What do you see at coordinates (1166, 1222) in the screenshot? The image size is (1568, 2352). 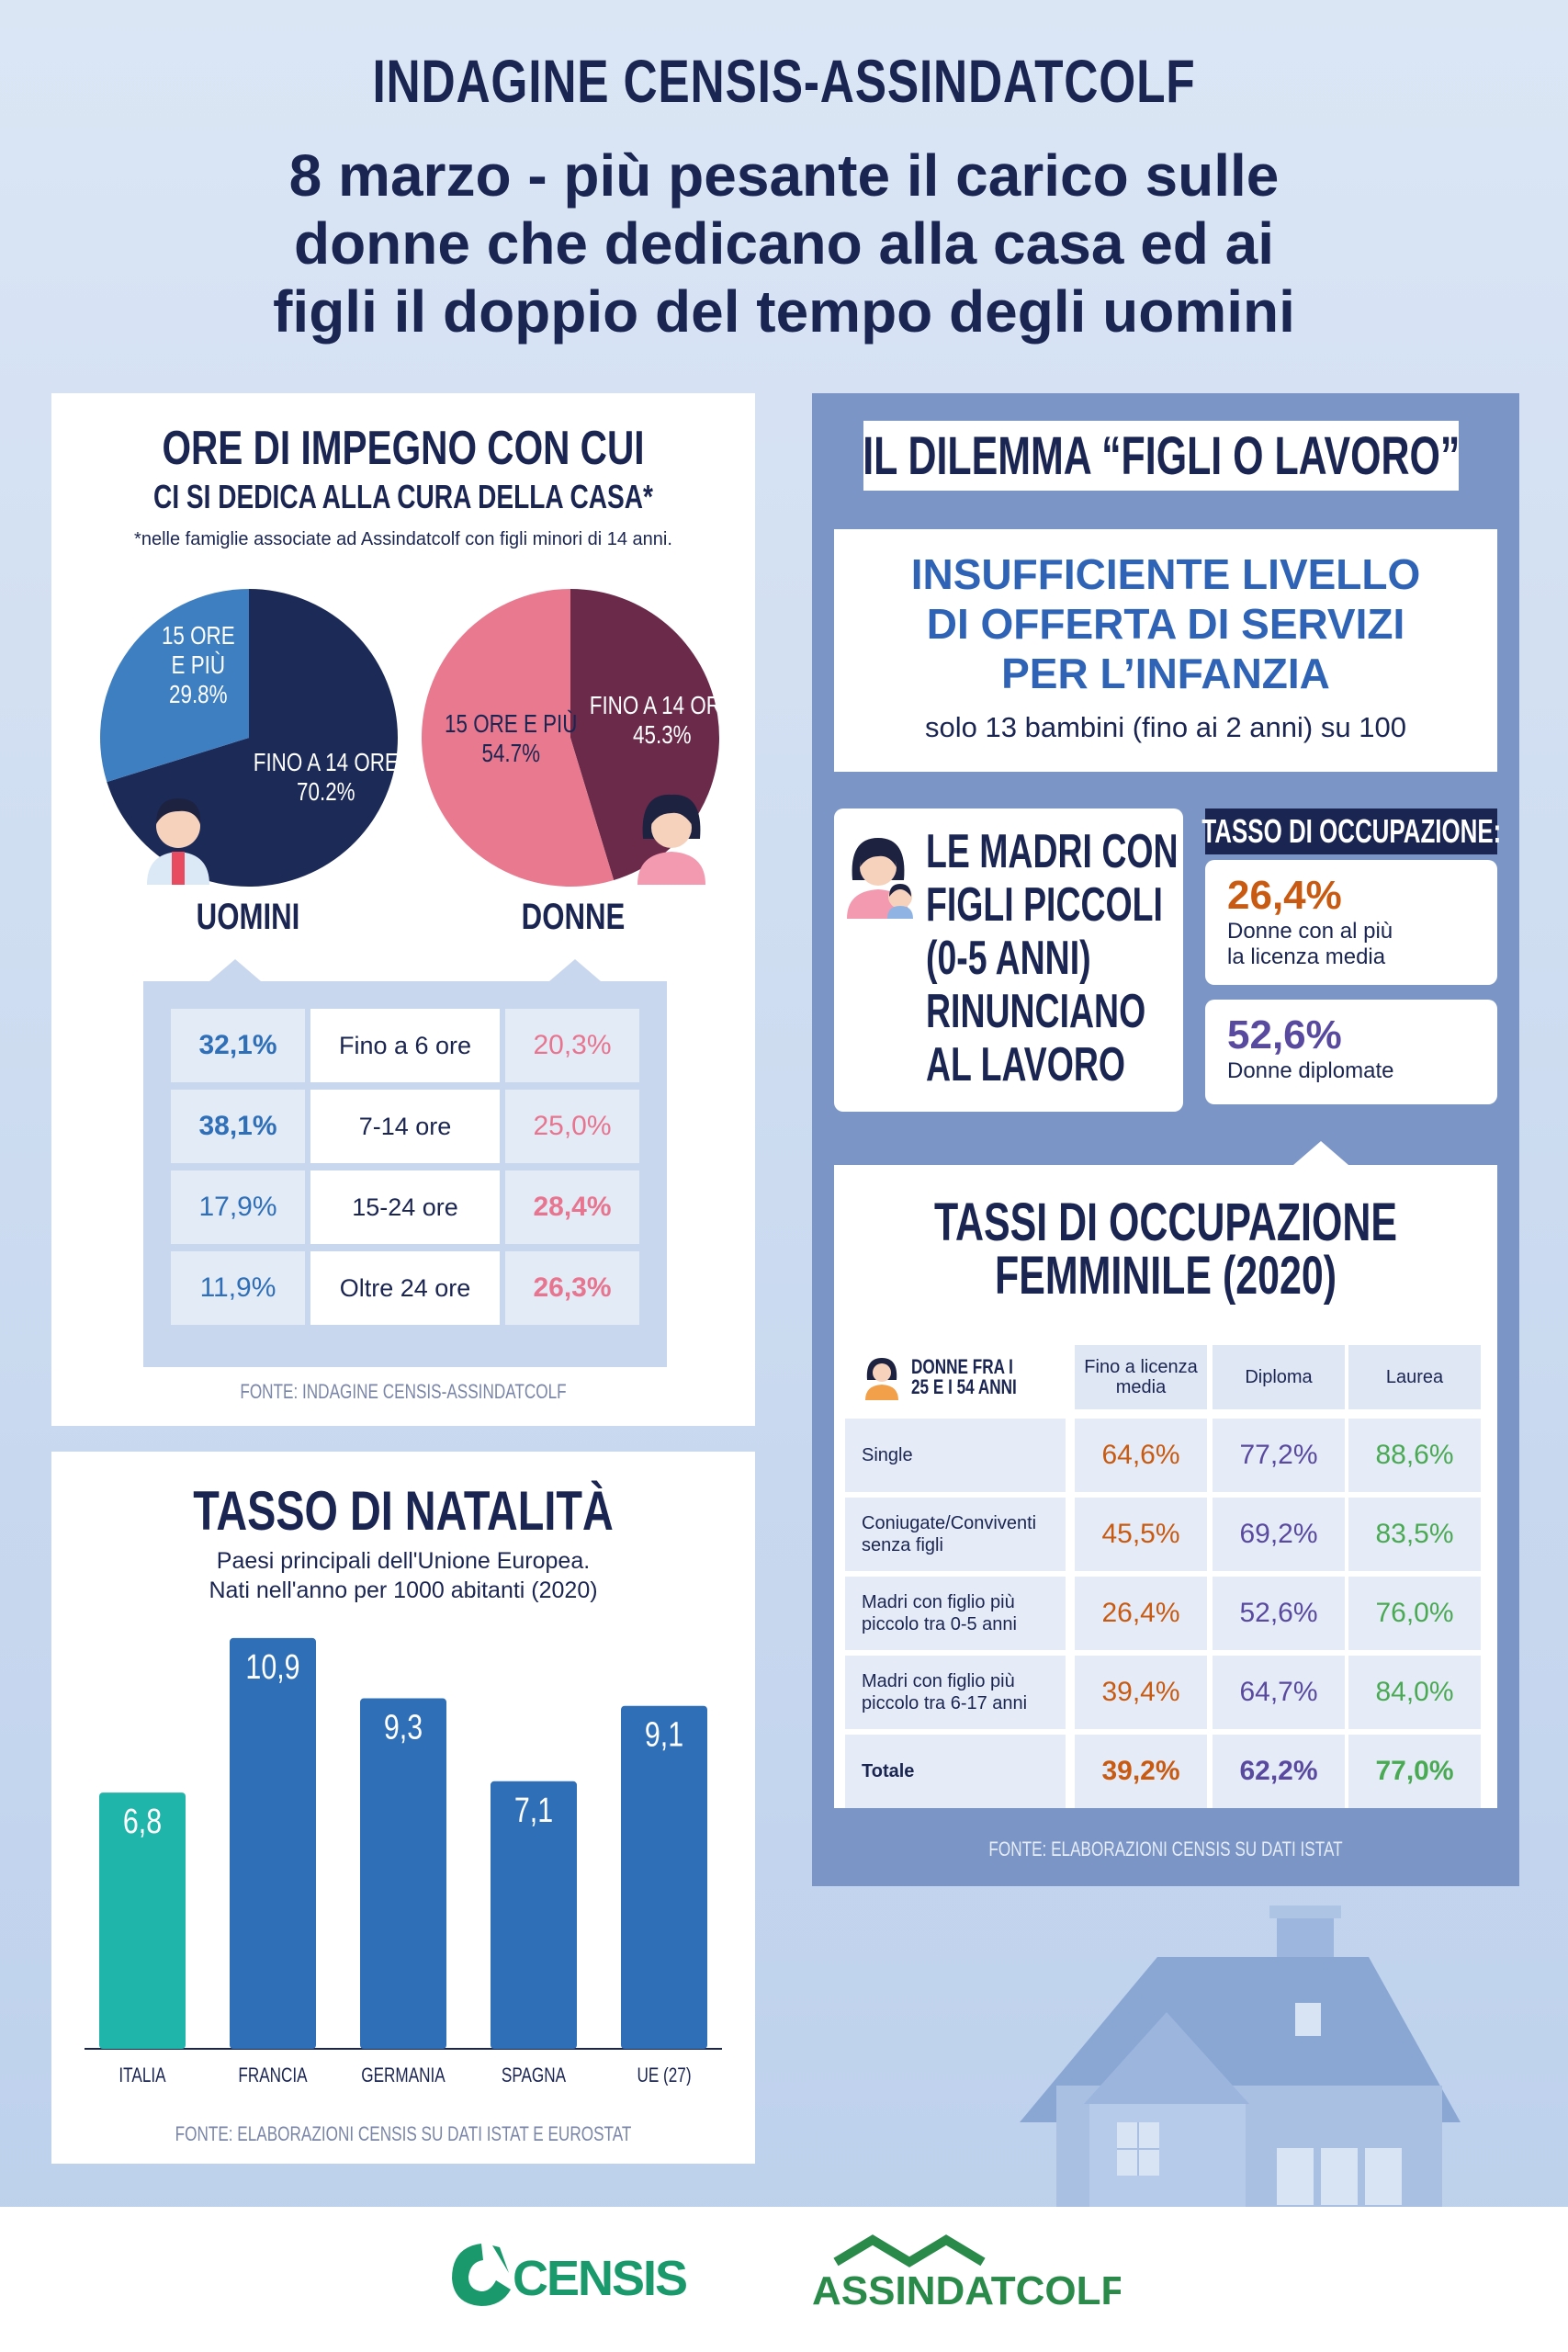 I see `tassi-title-line-1: TASSI DI OCCUPAZIONE` at bounding box center [1166, 1222].